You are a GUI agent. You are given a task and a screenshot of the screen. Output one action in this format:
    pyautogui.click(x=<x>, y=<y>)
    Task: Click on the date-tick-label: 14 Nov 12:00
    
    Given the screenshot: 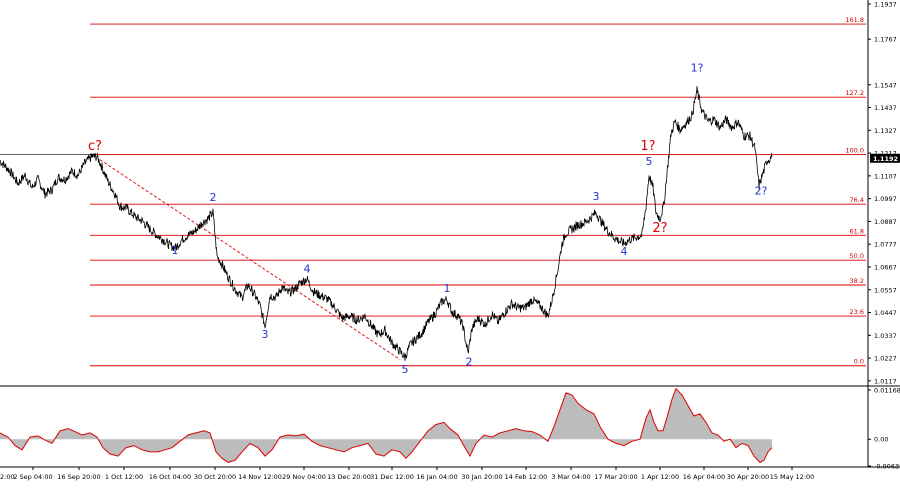 What is the action you would take?
    pyautogui.click(x=260, y=477)
    